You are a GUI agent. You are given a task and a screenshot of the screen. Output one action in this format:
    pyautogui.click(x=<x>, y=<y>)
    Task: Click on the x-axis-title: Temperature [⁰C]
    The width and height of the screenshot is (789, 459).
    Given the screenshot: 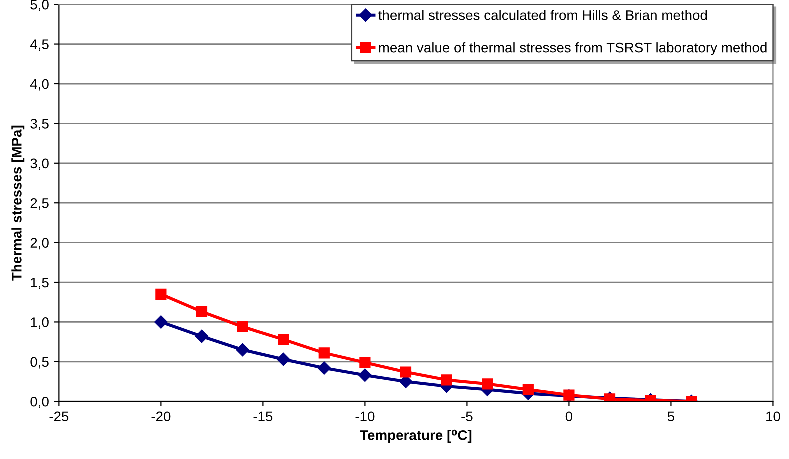 What is the action you would take?
    pyautogui.click(x=416, y=437)
    